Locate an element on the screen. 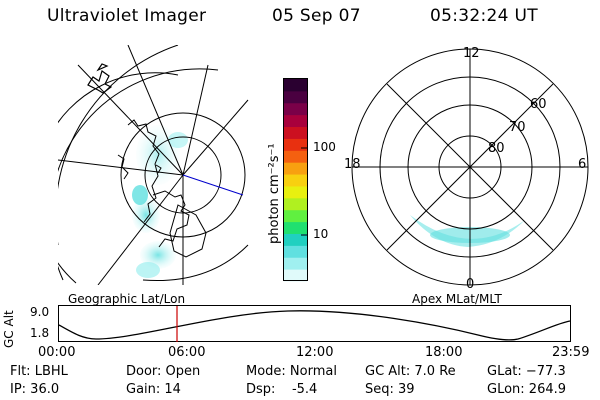 Image resolution: width=600 pixels, height=400 pixels. color-scale-bar is located at coordinates (295, 180).